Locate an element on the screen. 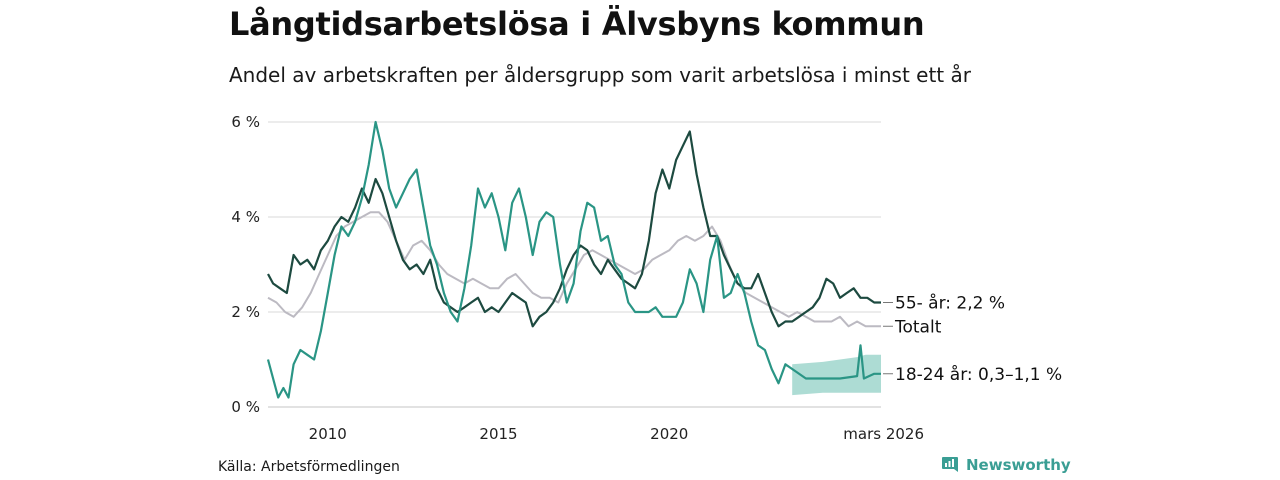 The width and height of the screenshot is (1280, 480). series-end-labels: 55- år: 2,2 % Totalt 18-24 år: 0,3–1,1 % is located at coordinates (972, 339).